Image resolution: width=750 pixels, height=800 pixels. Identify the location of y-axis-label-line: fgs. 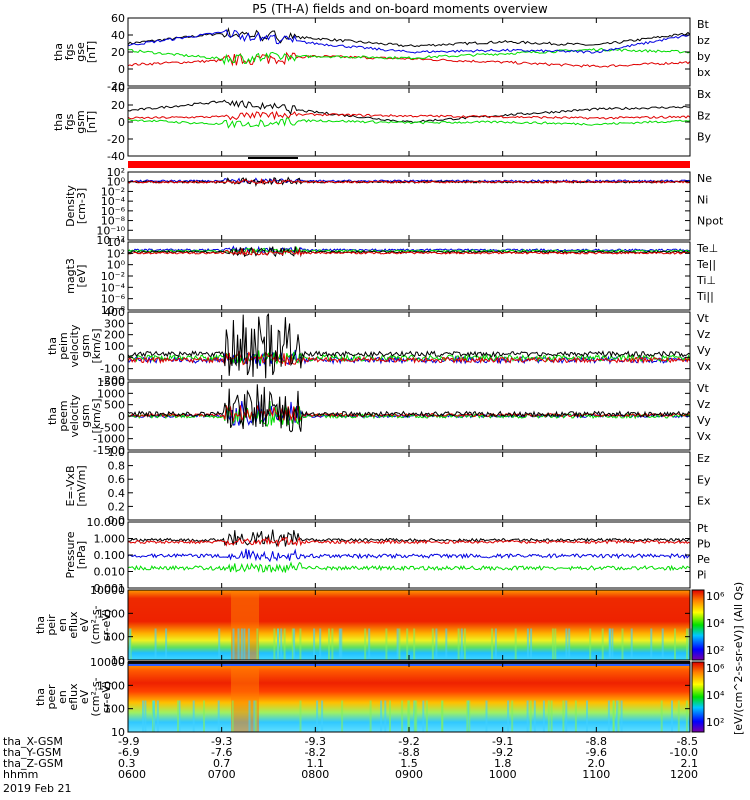
(69, 51).